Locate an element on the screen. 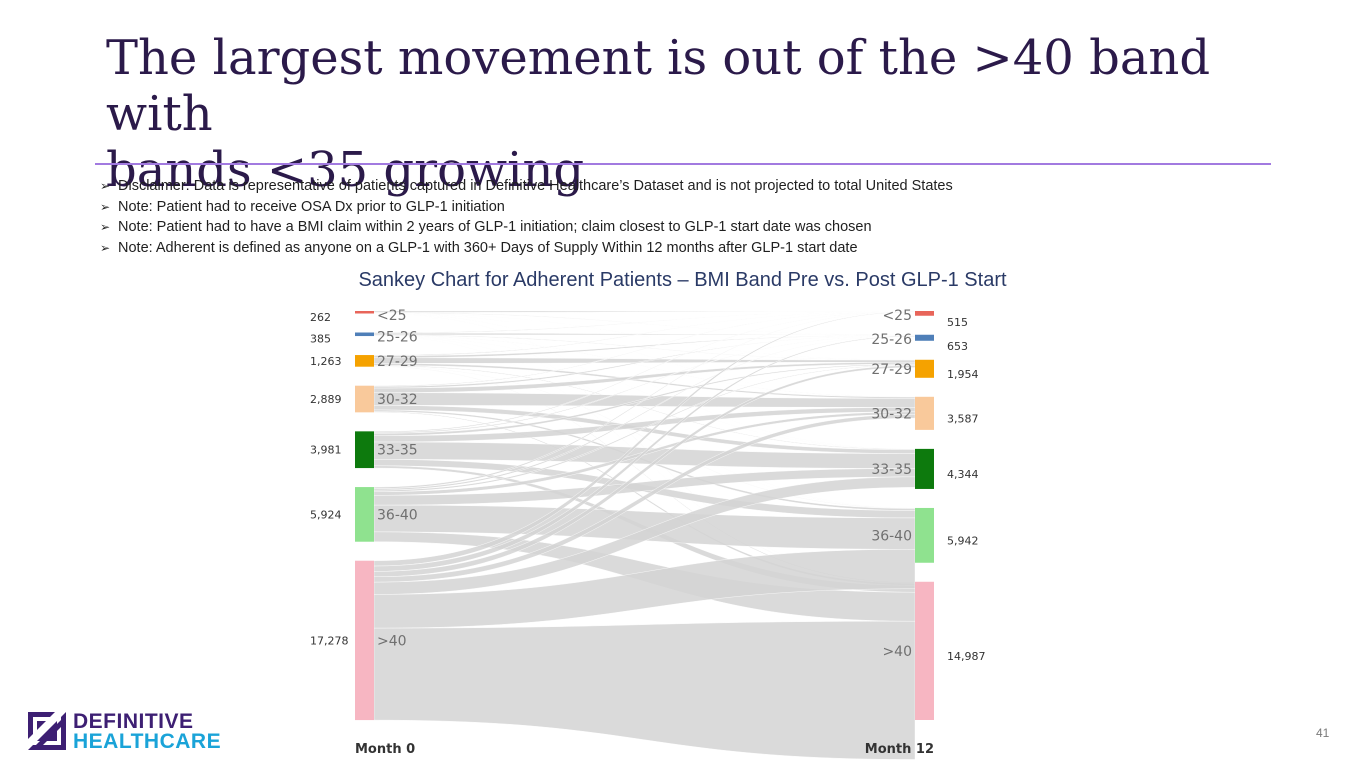 This screenshot has width=1365, height=768. count-month12-33-35: 4,344 is located at coordinates (963, 474).